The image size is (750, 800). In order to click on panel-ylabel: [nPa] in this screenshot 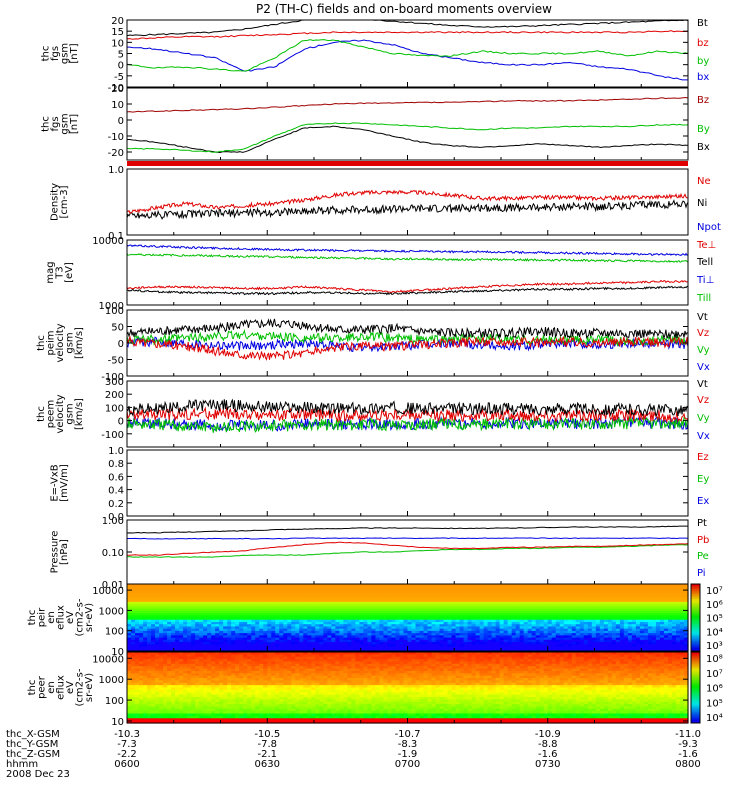, I will do `click(64, 552)`.